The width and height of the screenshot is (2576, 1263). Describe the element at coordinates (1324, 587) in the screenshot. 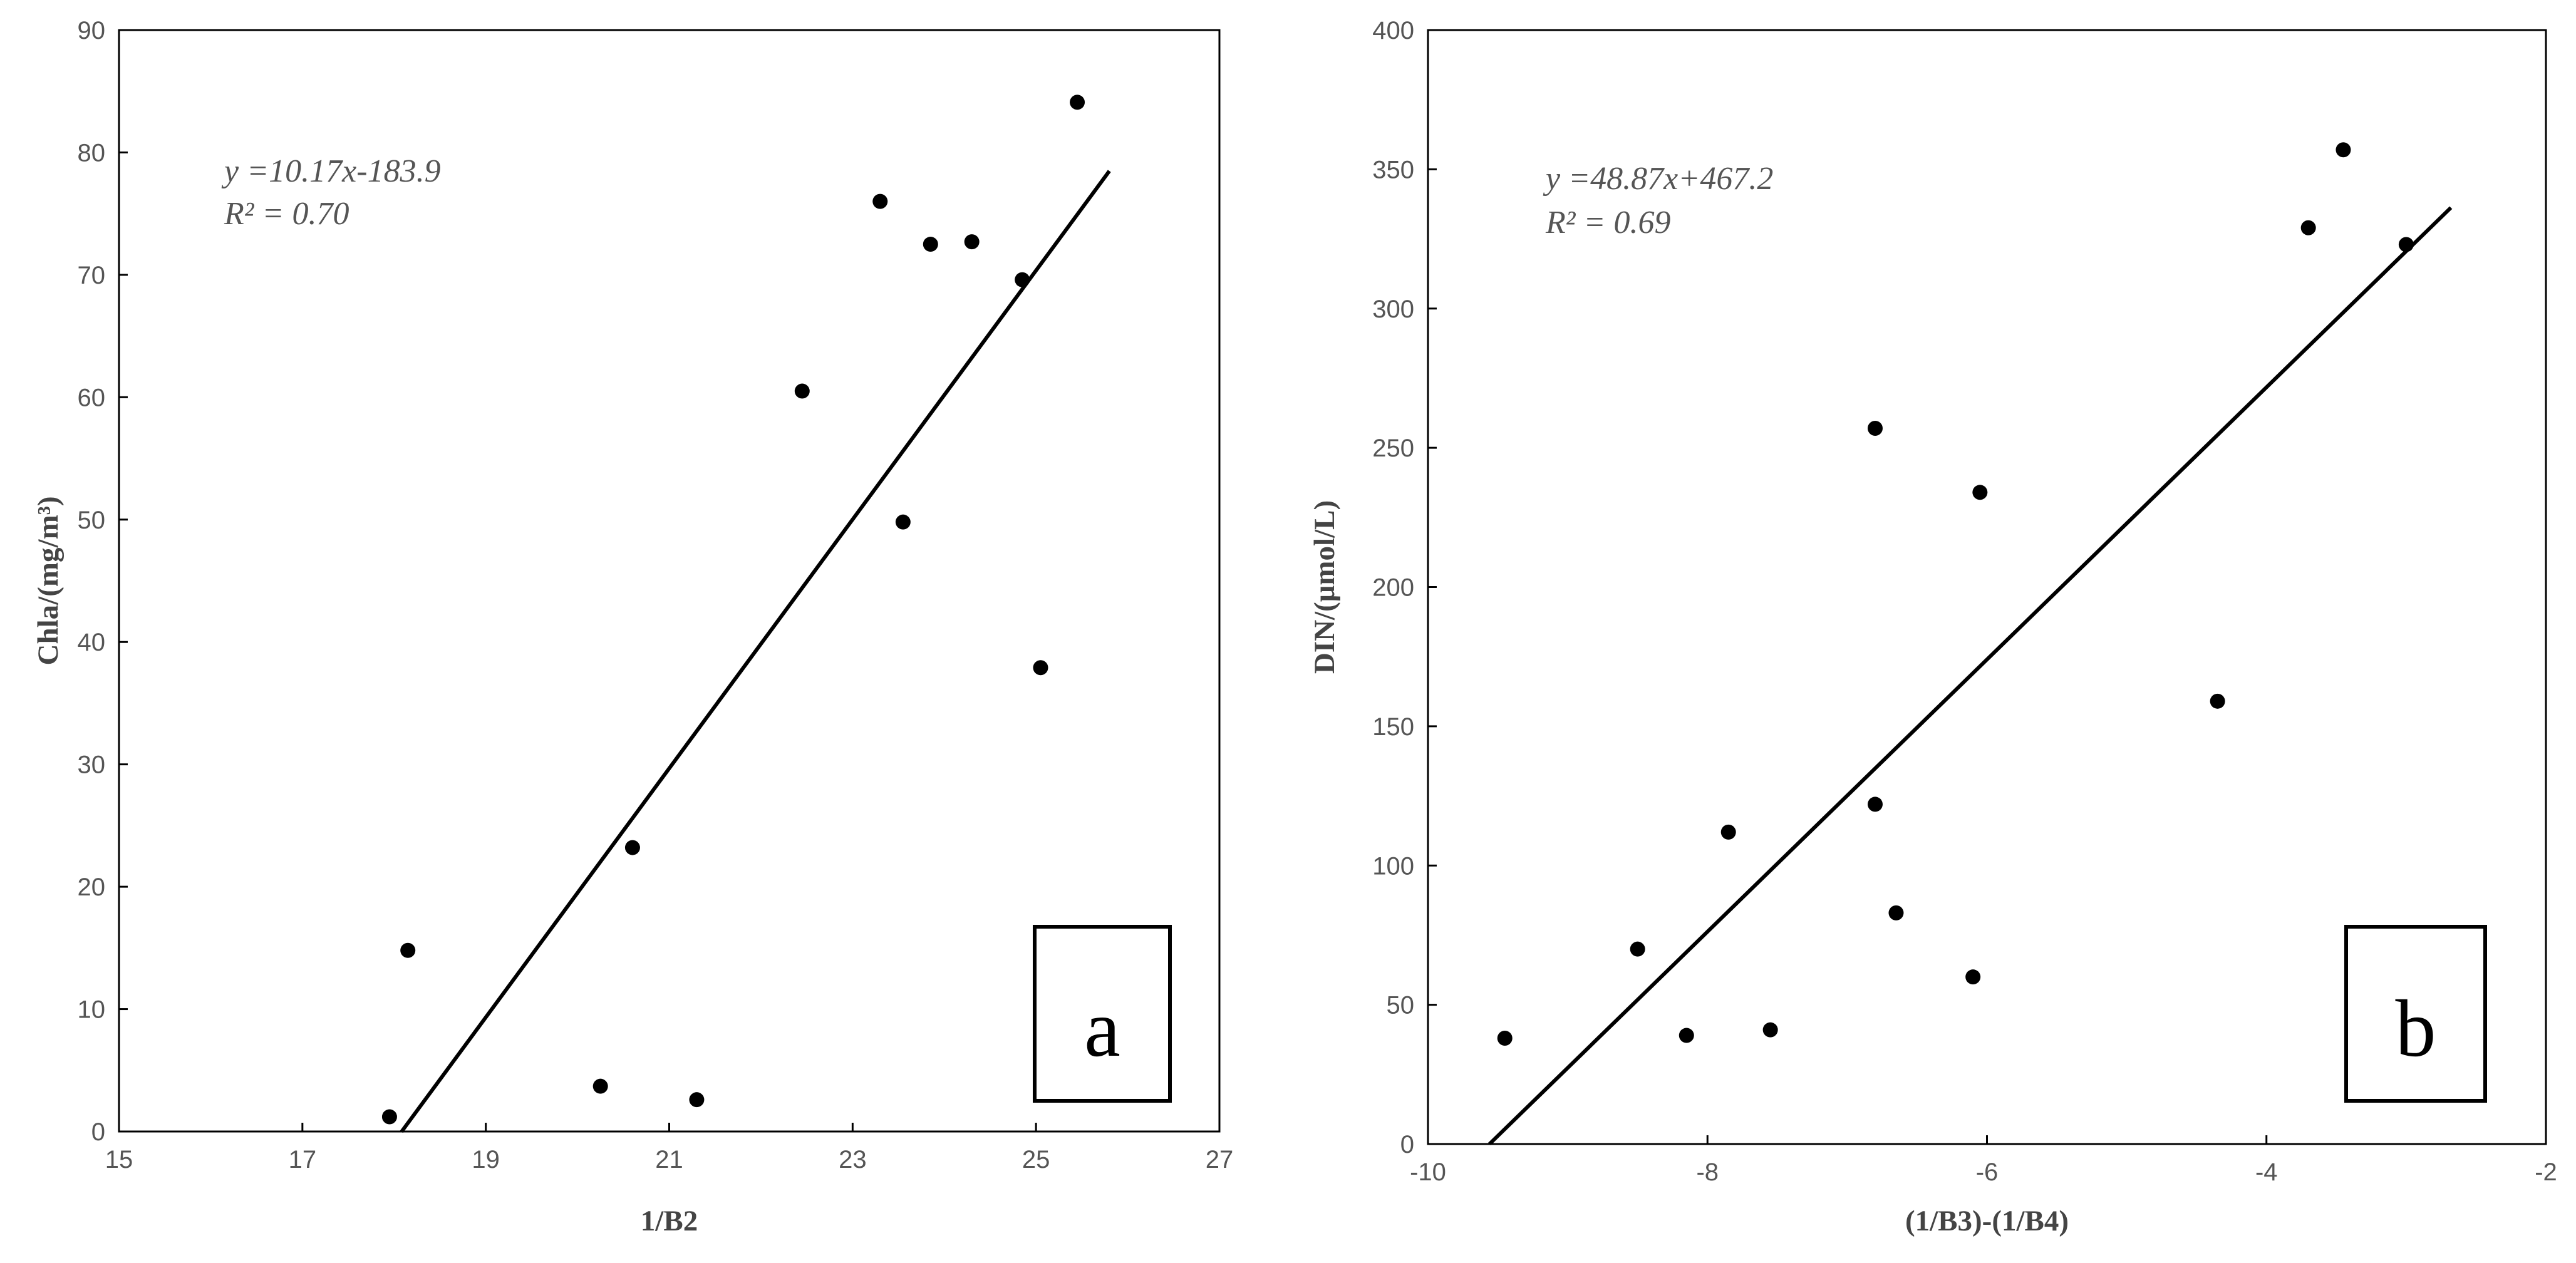

I see `y-axis-label: DIN/(μmol/L)` at that location.